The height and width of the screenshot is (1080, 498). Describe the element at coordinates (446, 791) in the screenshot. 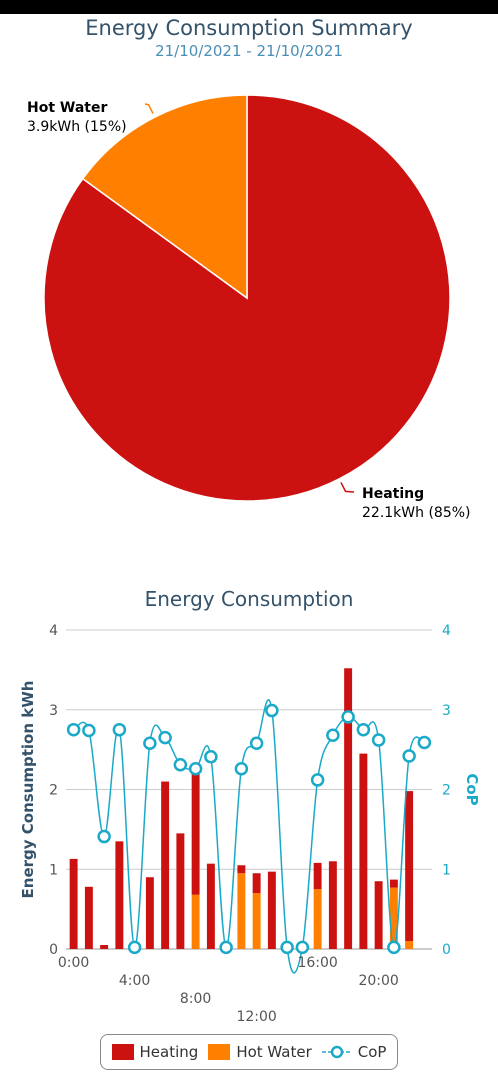

I see `y2-tick-label-2: 2` at that location.